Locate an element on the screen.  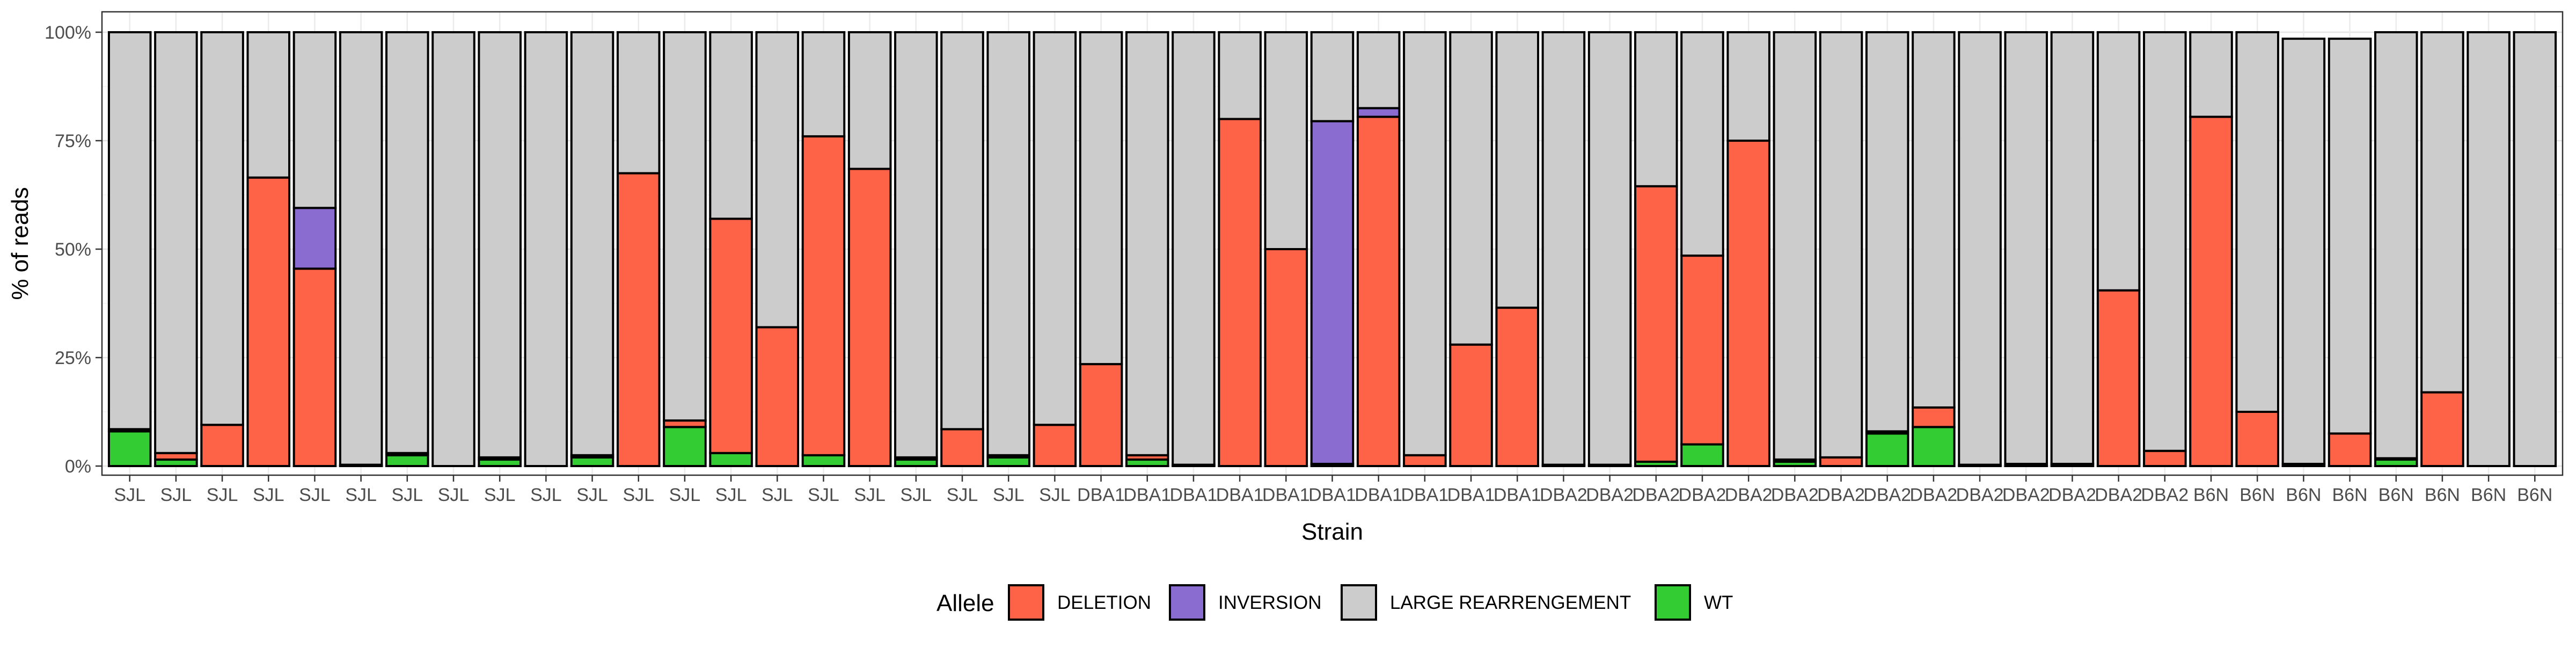
legend-item: DELETION is located at coordinates (1079, 602).